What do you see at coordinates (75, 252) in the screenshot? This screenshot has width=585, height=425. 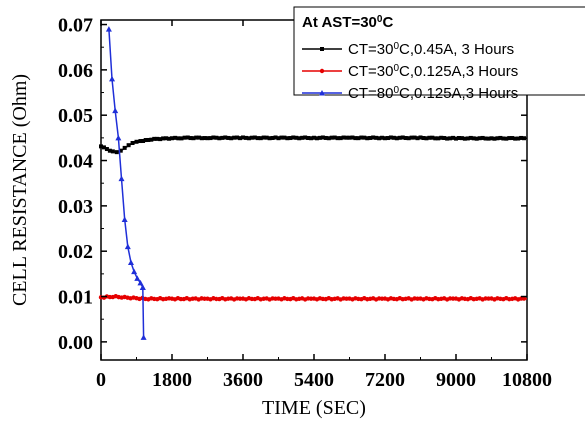 I see `y-tick-label: 0.02` at bounding box center [75, 252].